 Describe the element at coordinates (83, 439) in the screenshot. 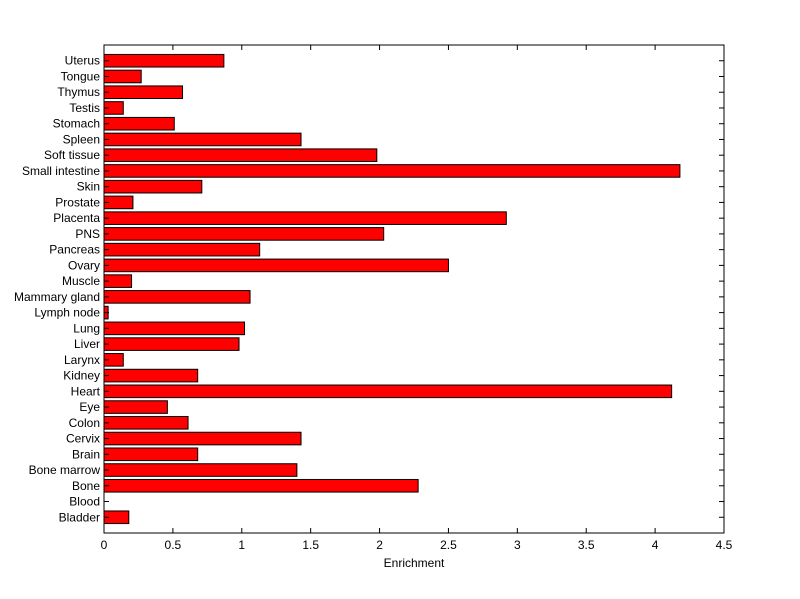

I see `y-tick-label-cervix: Cervix` at that location.